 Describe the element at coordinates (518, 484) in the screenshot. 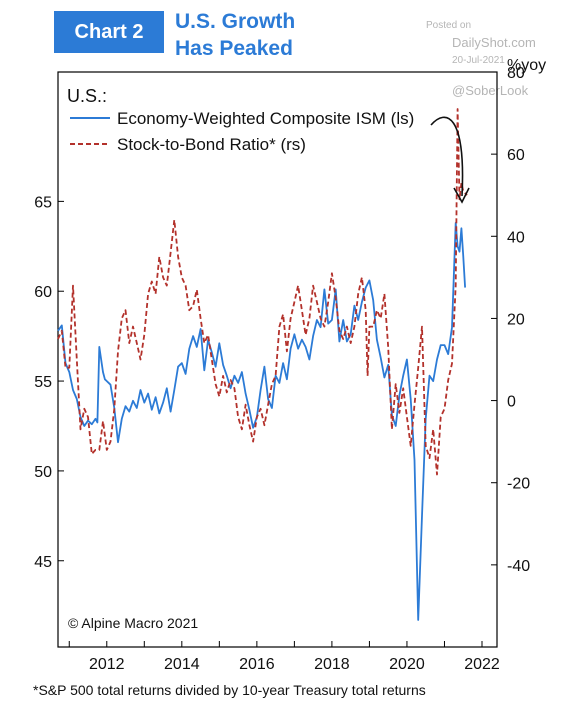

I see `right-axis-tick-label: -20` at that location.